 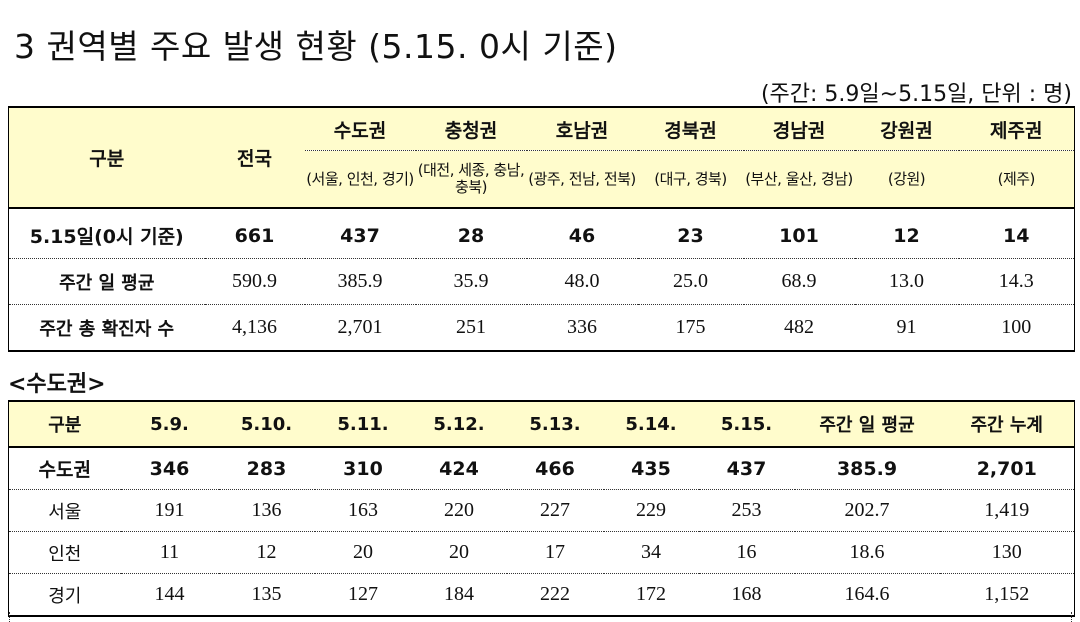 What do you see at coordinates (906, 327) in the screenshot?
I see `cell-value: 91` at bounding box center [906, 327].